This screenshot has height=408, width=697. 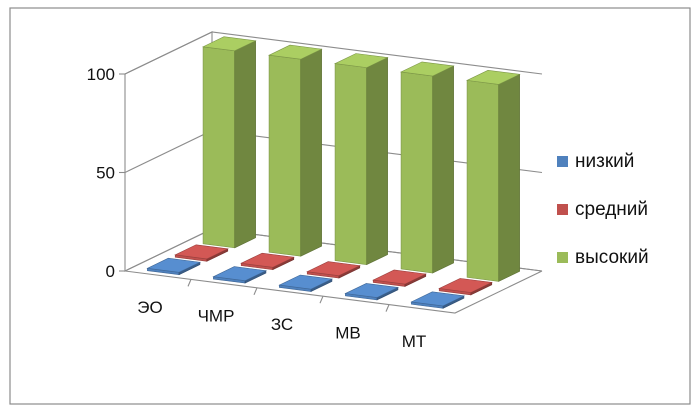 What do you see at coordinates (101, 74) in the screenshot?
I see `y-tick-label-2: 100` at bounding box center [101, 74].